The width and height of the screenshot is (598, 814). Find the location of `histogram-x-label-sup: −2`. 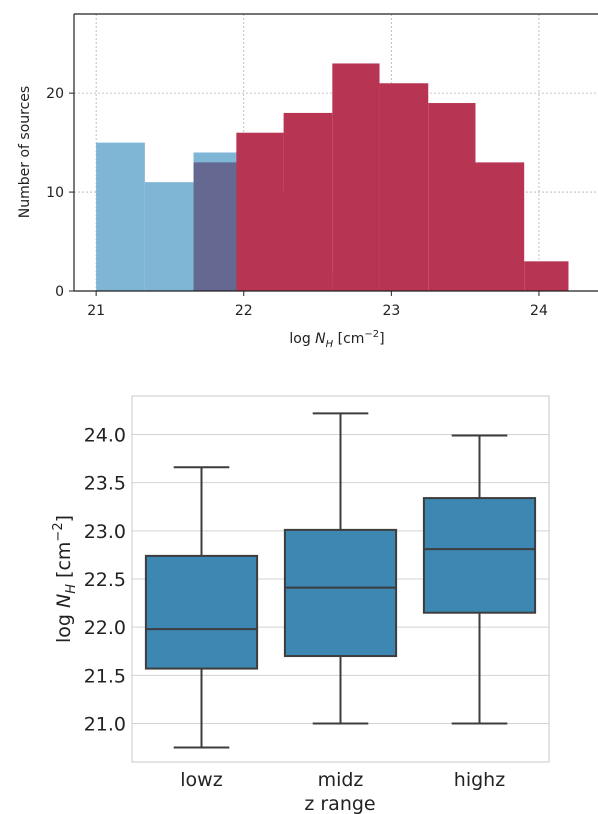

histogram-x-label-sup: −2 is located at coordinates (371, 334).